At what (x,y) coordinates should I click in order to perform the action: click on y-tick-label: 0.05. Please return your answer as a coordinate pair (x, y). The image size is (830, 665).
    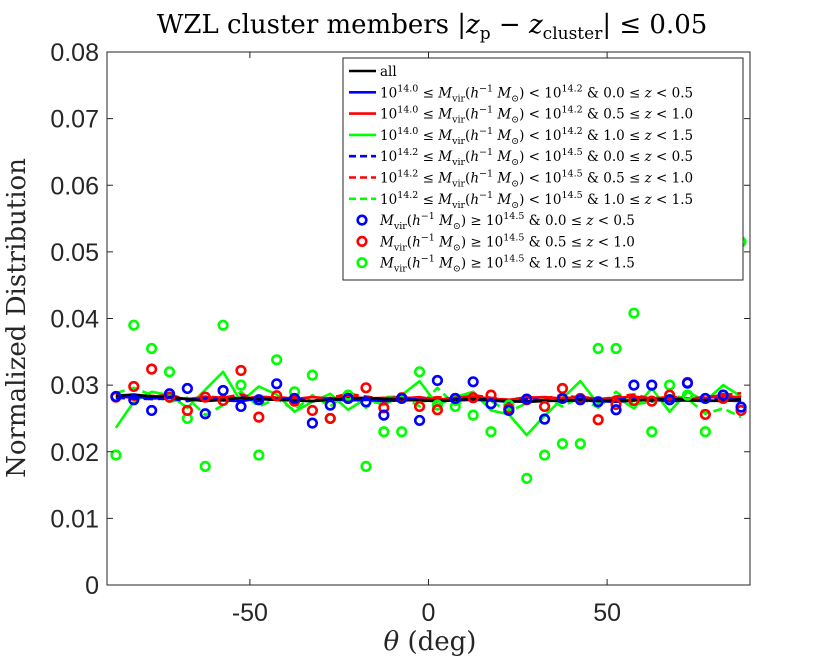
    Looking at the image, I should click on (74, 253).